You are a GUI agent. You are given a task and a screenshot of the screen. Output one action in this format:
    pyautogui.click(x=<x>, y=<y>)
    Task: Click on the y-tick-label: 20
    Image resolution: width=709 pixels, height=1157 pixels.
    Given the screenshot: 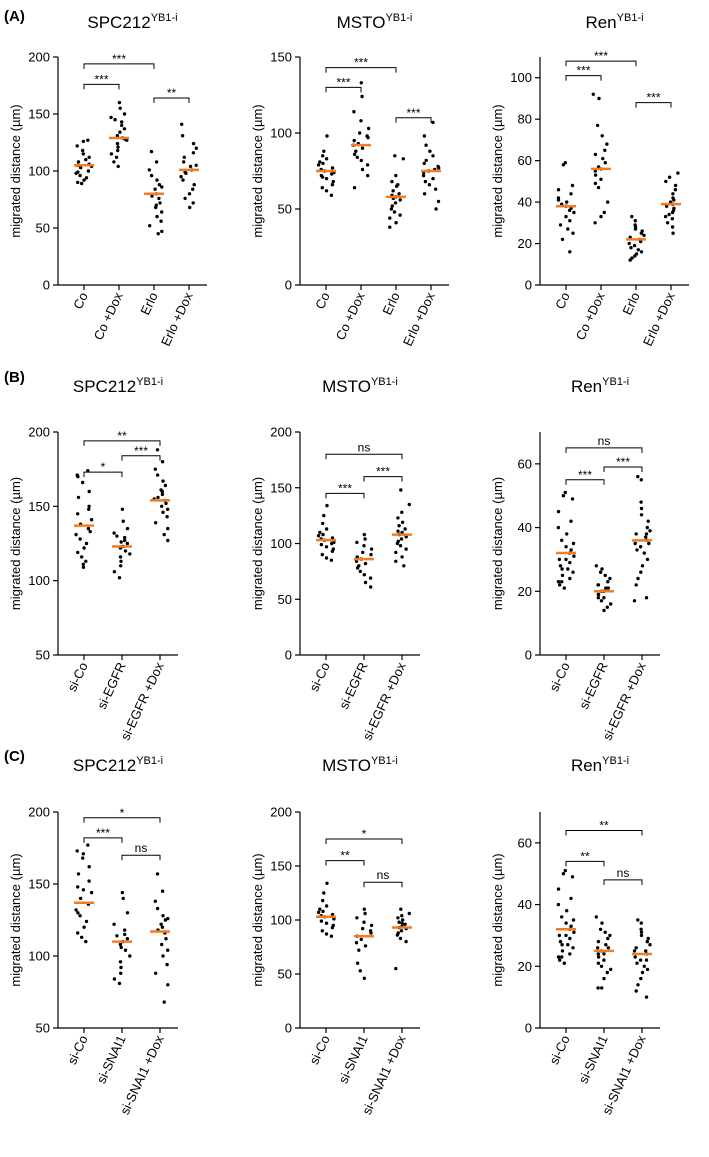 What is the action you would take?
    pyautogui.click(x=525, y=591)
    